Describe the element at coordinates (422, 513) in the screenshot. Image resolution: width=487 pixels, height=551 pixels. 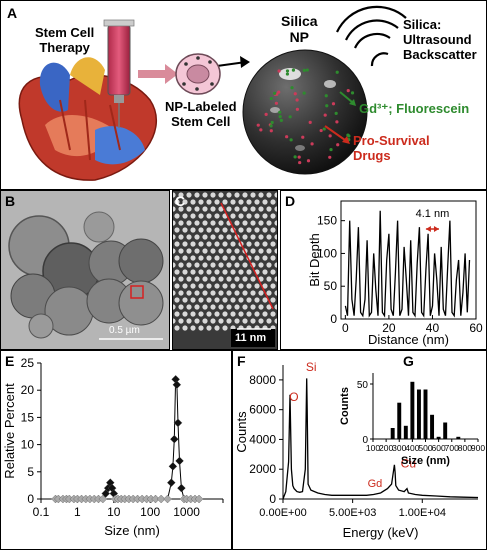
I see `x-tick-label-f: 1.00E+04` at that location.